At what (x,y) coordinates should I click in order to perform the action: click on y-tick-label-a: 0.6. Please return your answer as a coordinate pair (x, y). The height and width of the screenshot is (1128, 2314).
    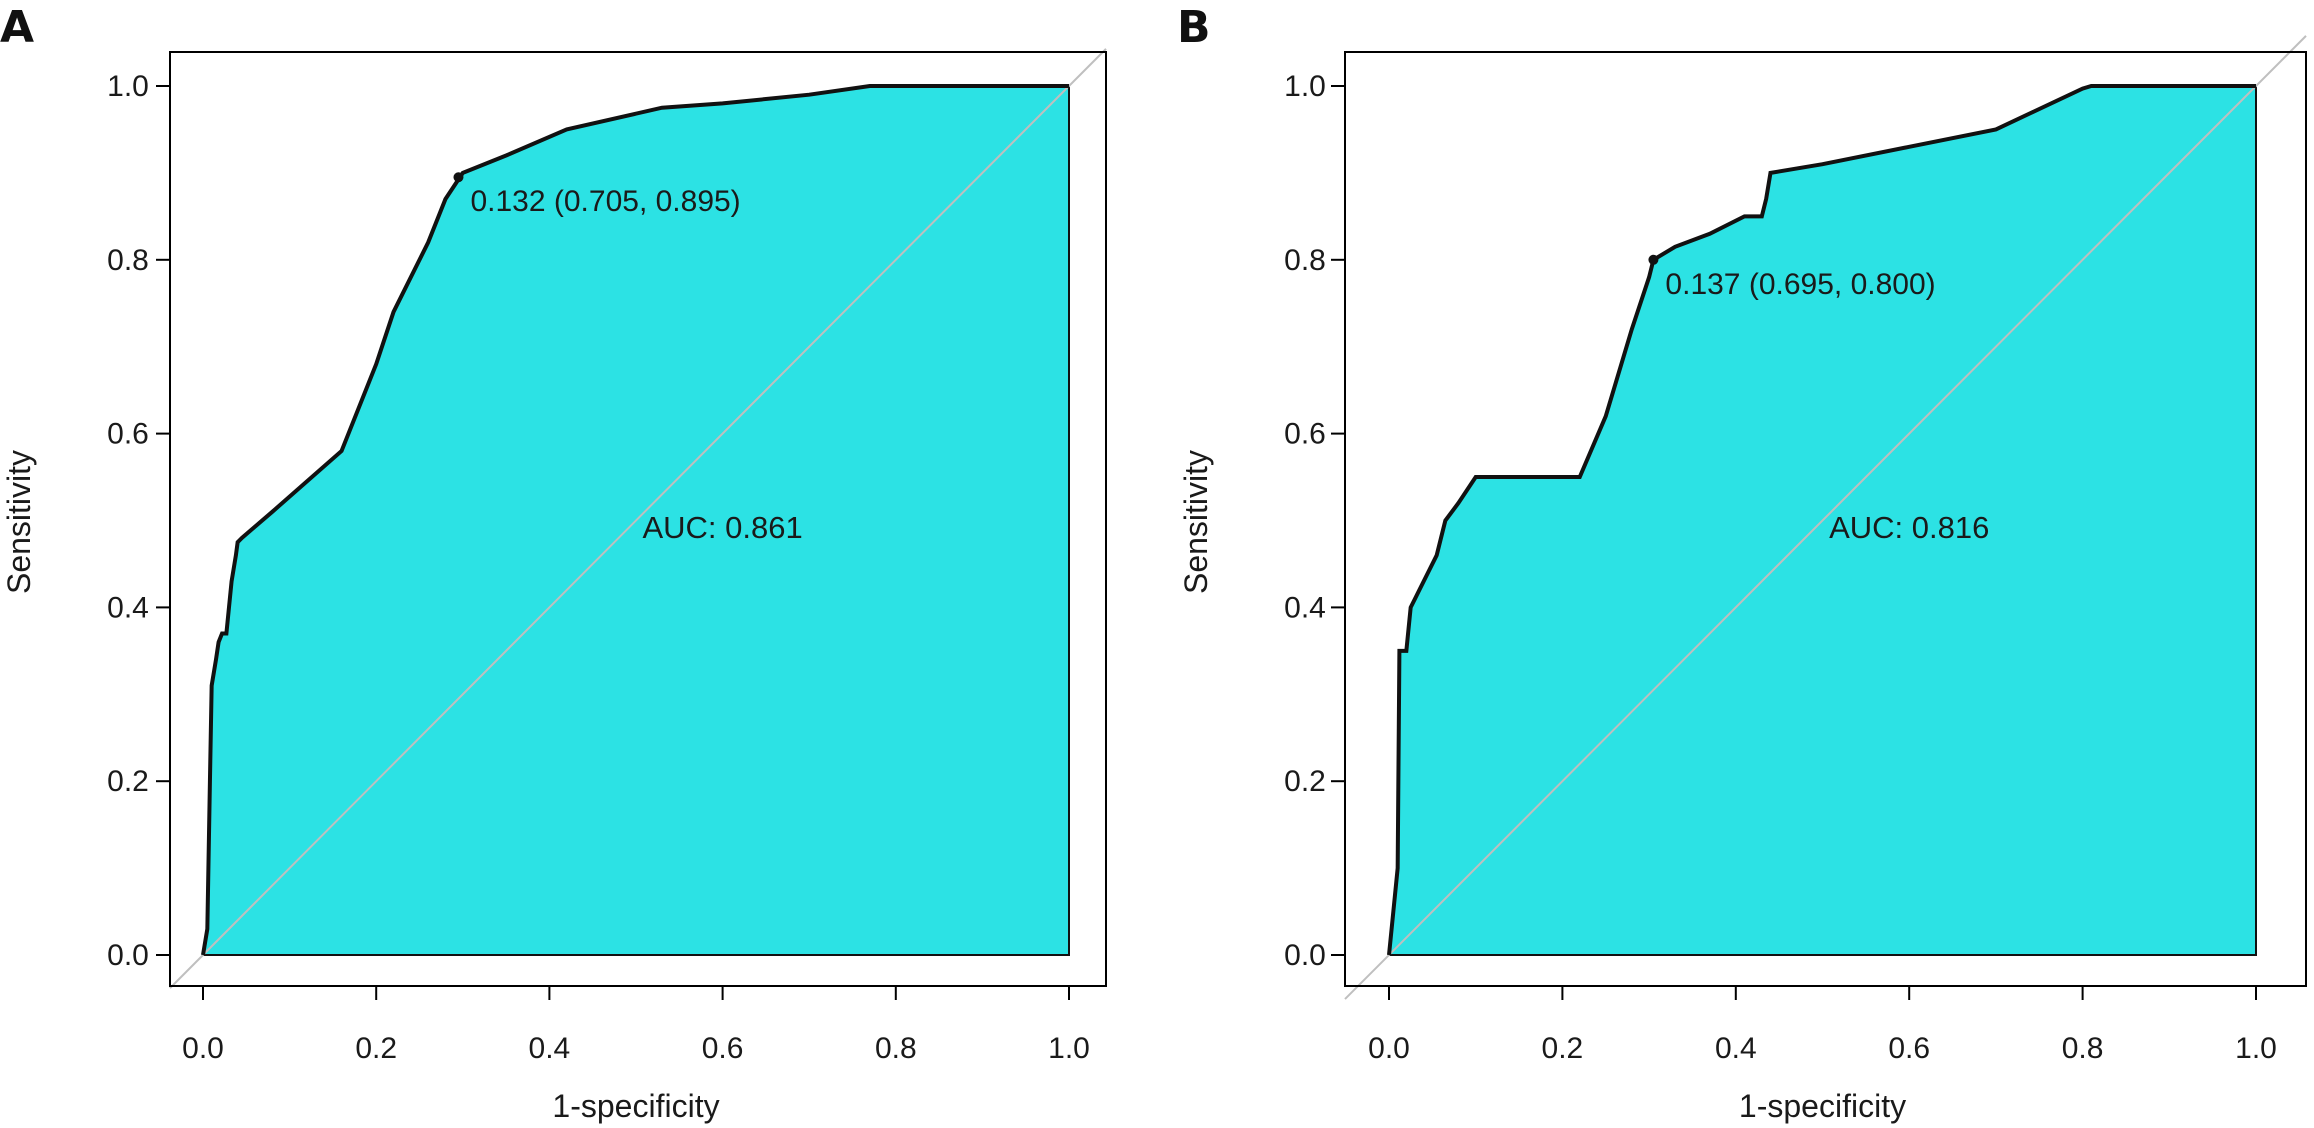
    Looking at the image, I should click on (128, 434).